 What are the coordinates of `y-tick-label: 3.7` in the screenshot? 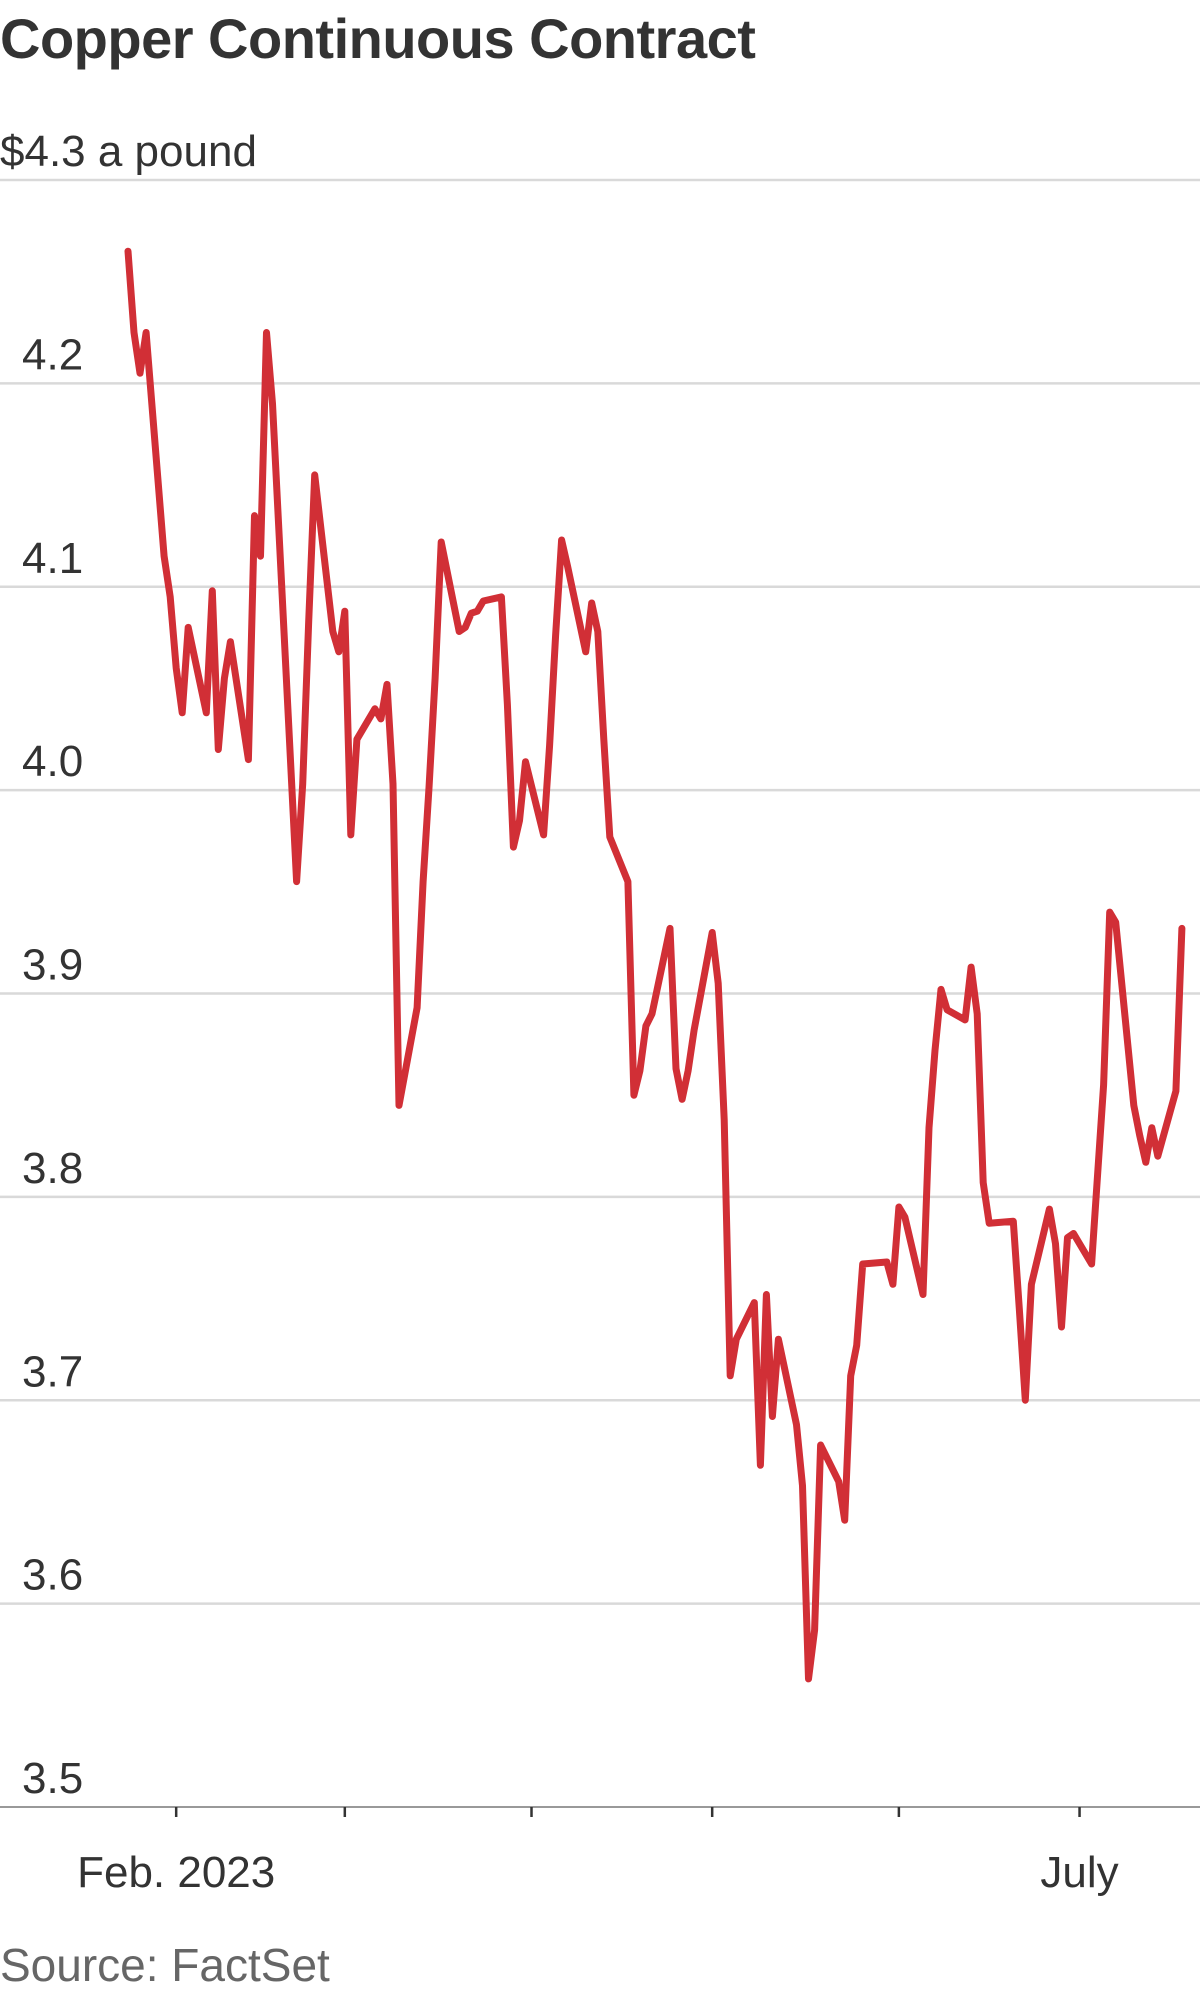 It's located at (52, 1371).